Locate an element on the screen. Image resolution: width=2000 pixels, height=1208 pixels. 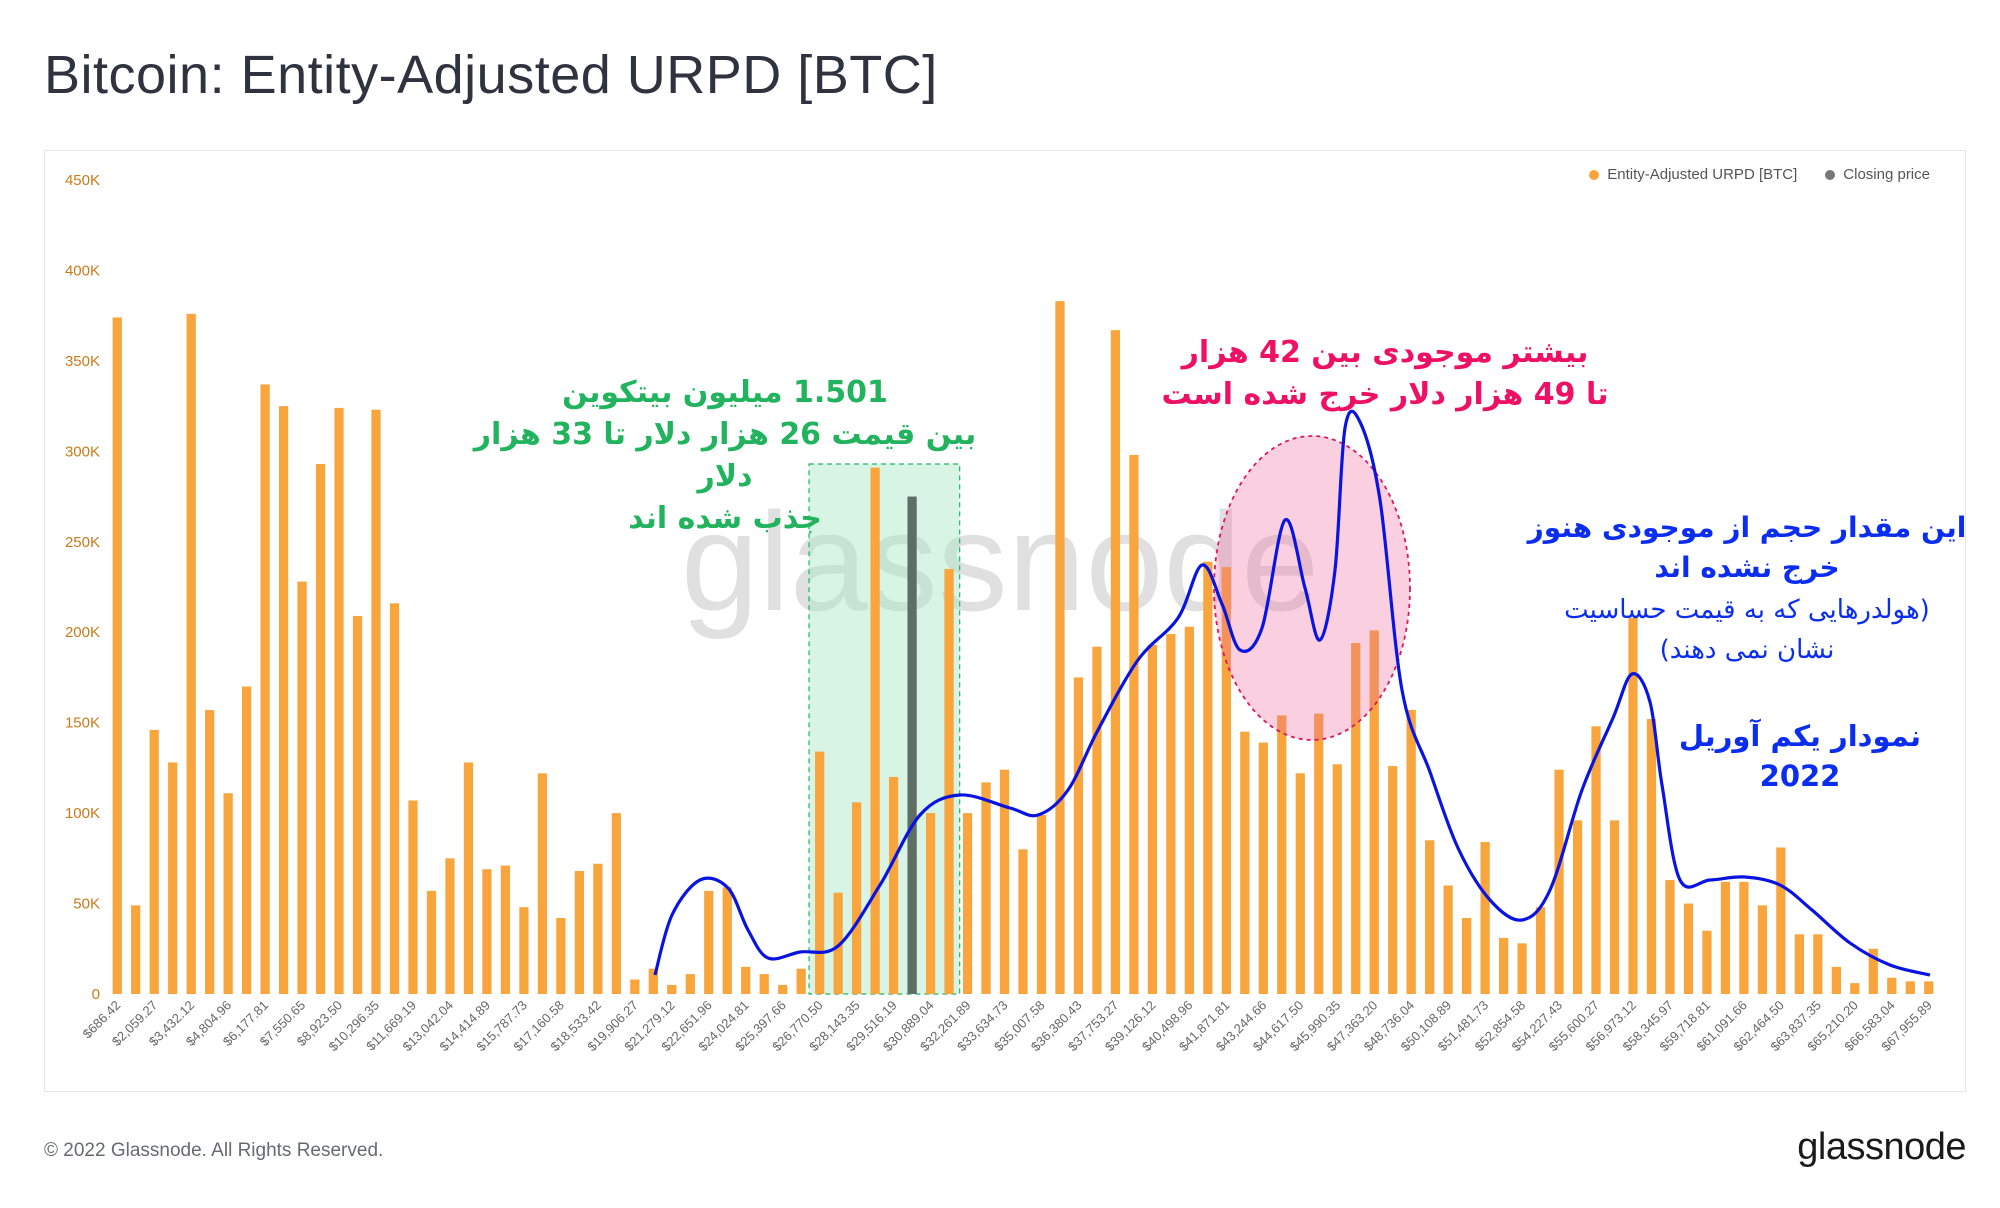
pink-zone is located at coordinates (1312, 588).